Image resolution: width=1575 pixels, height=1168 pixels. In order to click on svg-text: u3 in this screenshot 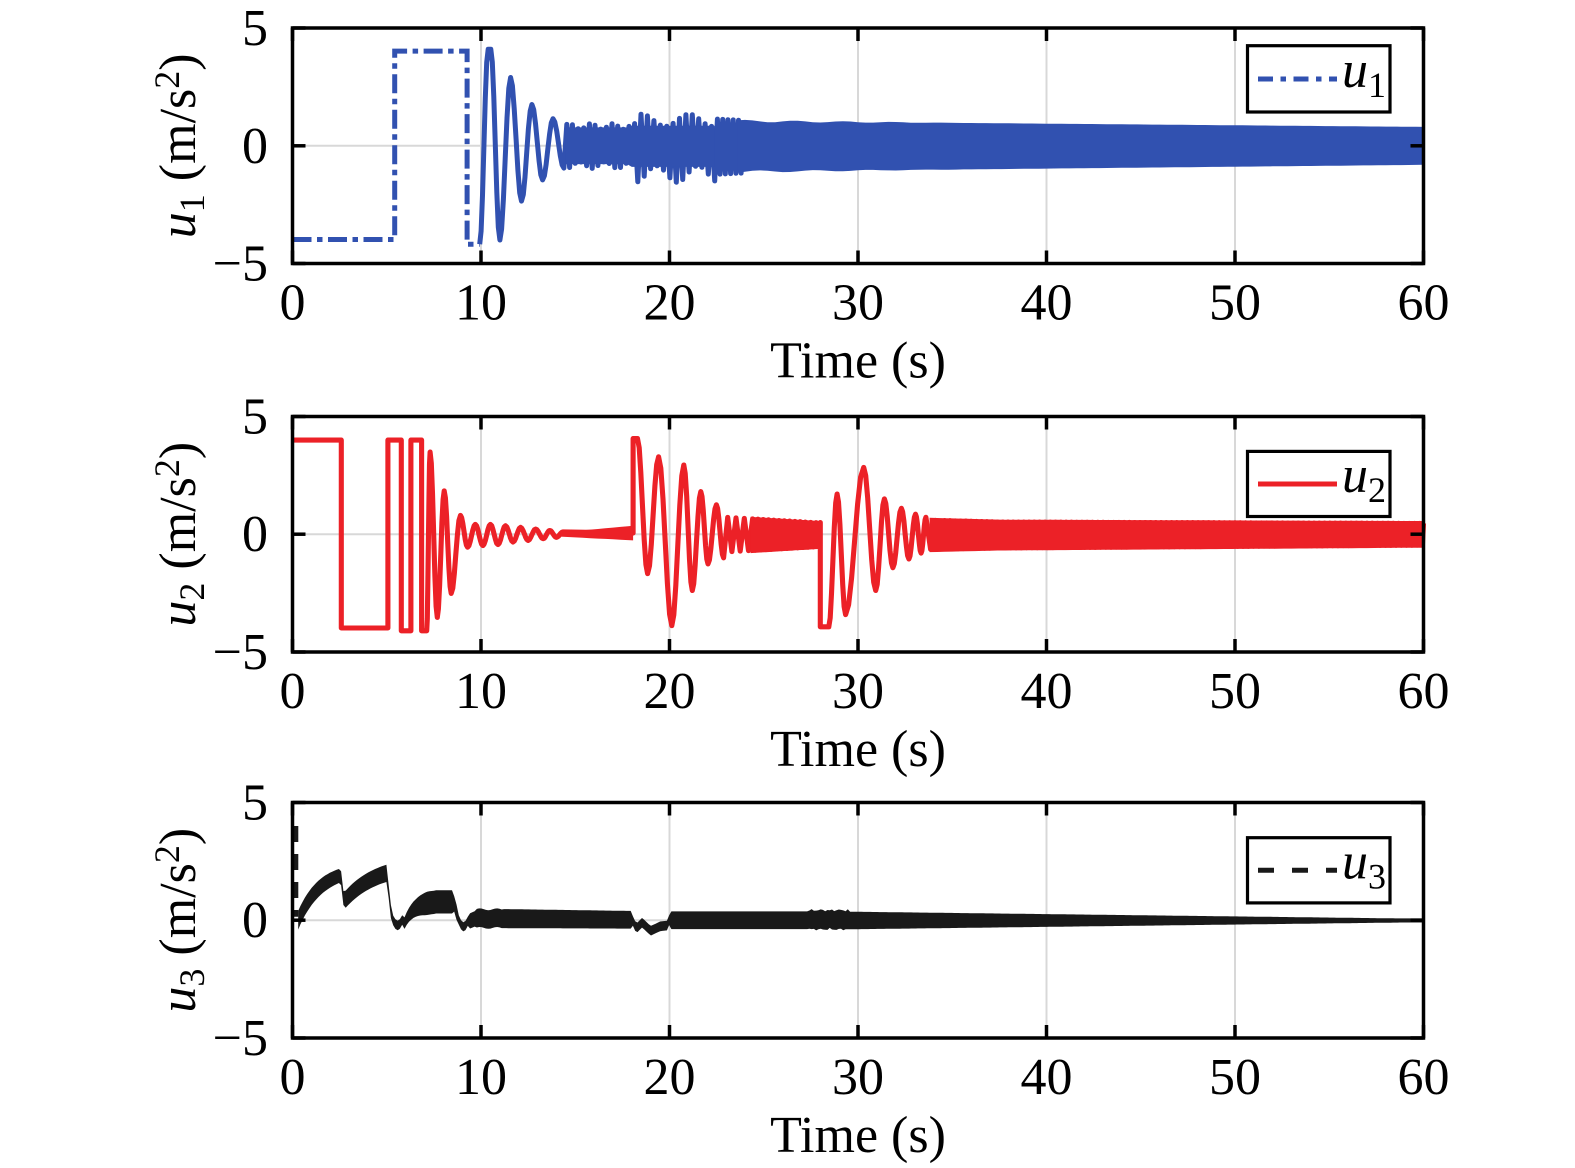, I will do `click(1364, 864)`.